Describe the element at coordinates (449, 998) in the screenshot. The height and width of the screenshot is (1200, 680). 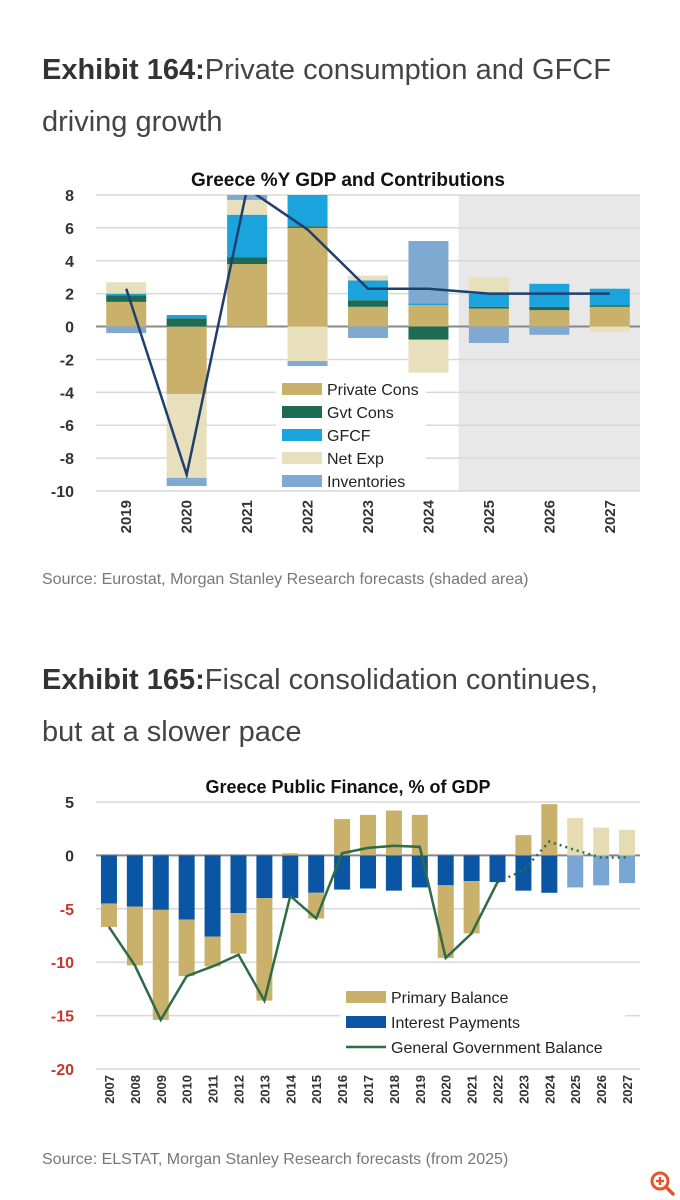
I see `legend-label: Primary Balance` at that location.